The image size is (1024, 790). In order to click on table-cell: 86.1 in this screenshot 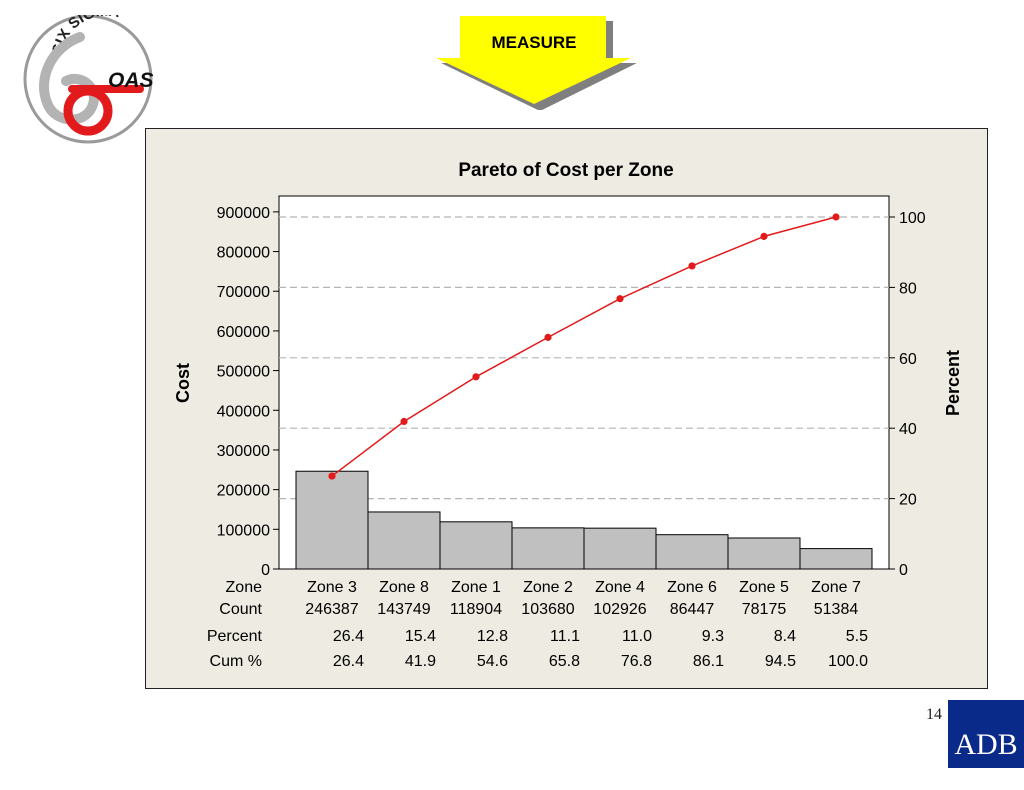, I will do `click(708, 661)`.